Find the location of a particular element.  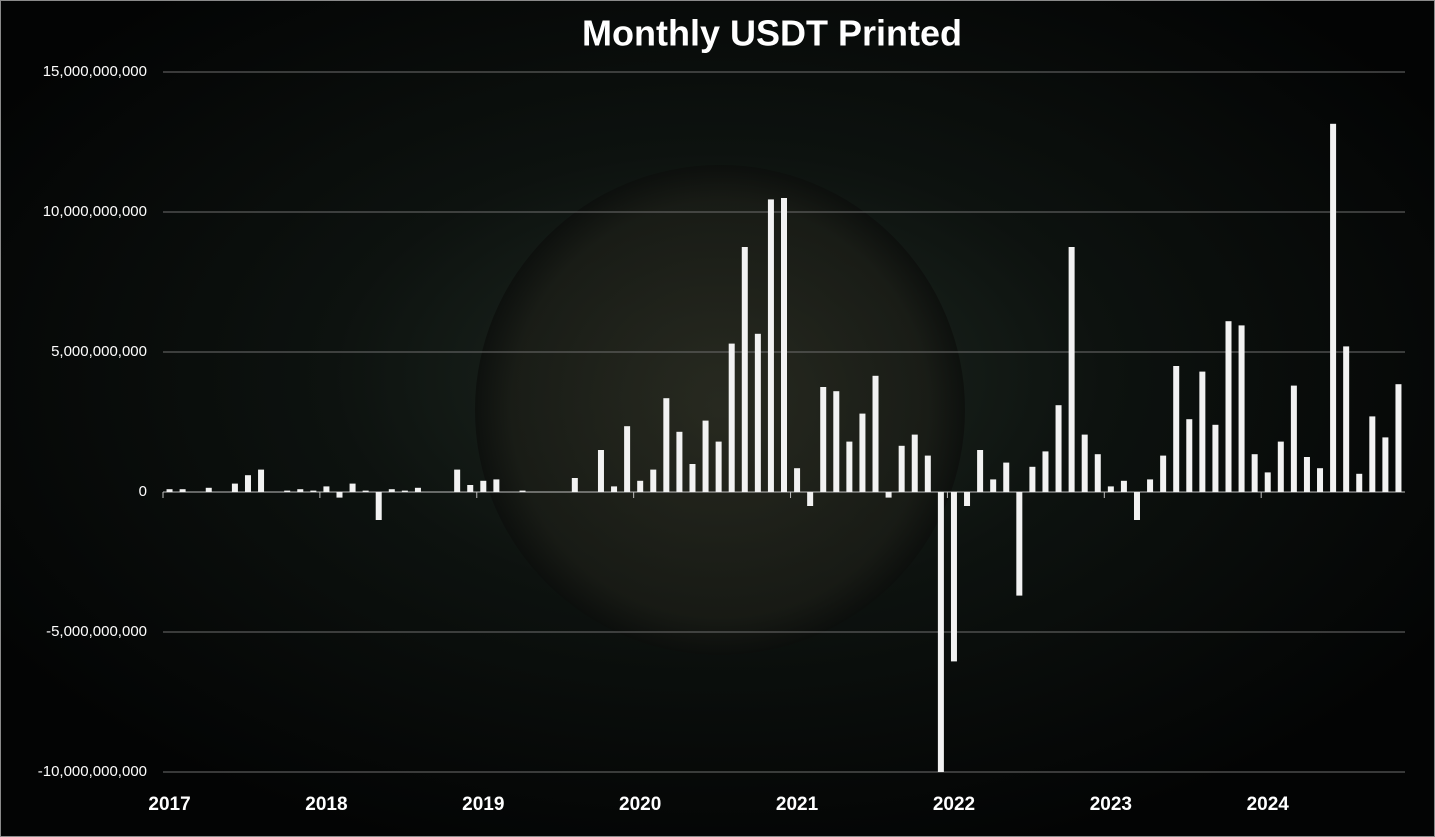

x-tick-label: 2021 is located at coordinates (797, 804).